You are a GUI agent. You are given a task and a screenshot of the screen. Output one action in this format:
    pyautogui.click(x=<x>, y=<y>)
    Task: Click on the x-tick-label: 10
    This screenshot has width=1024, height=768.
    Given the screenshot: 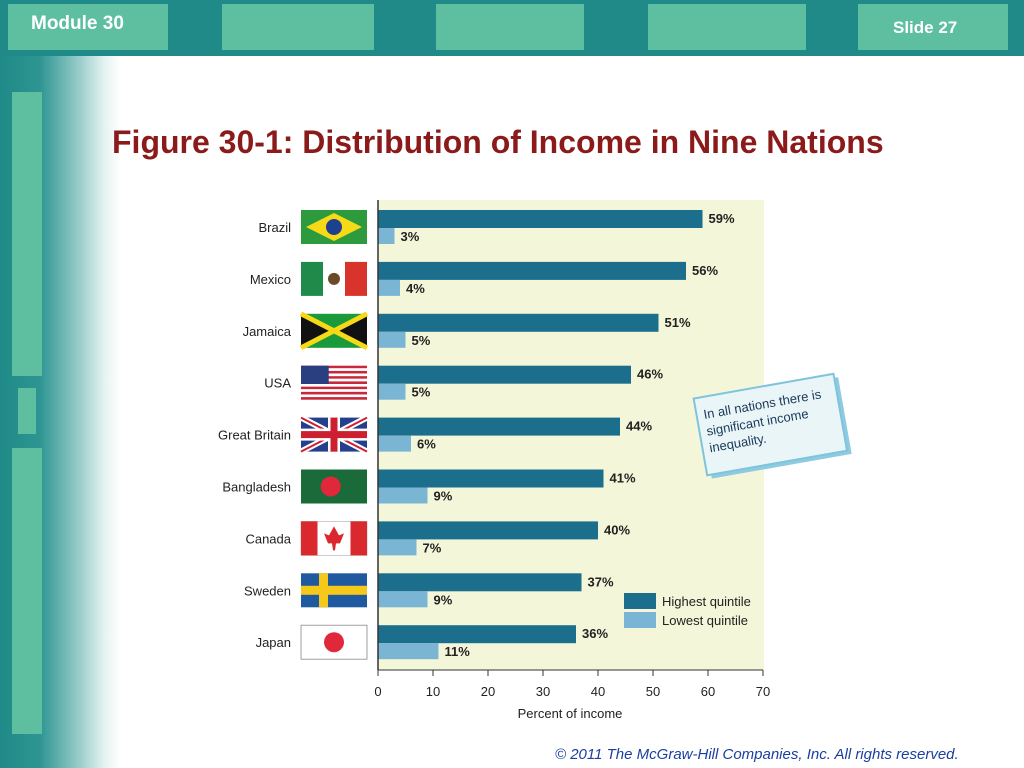 What is the action you would take?
    pyautogui.click(x=433, y=691)
    